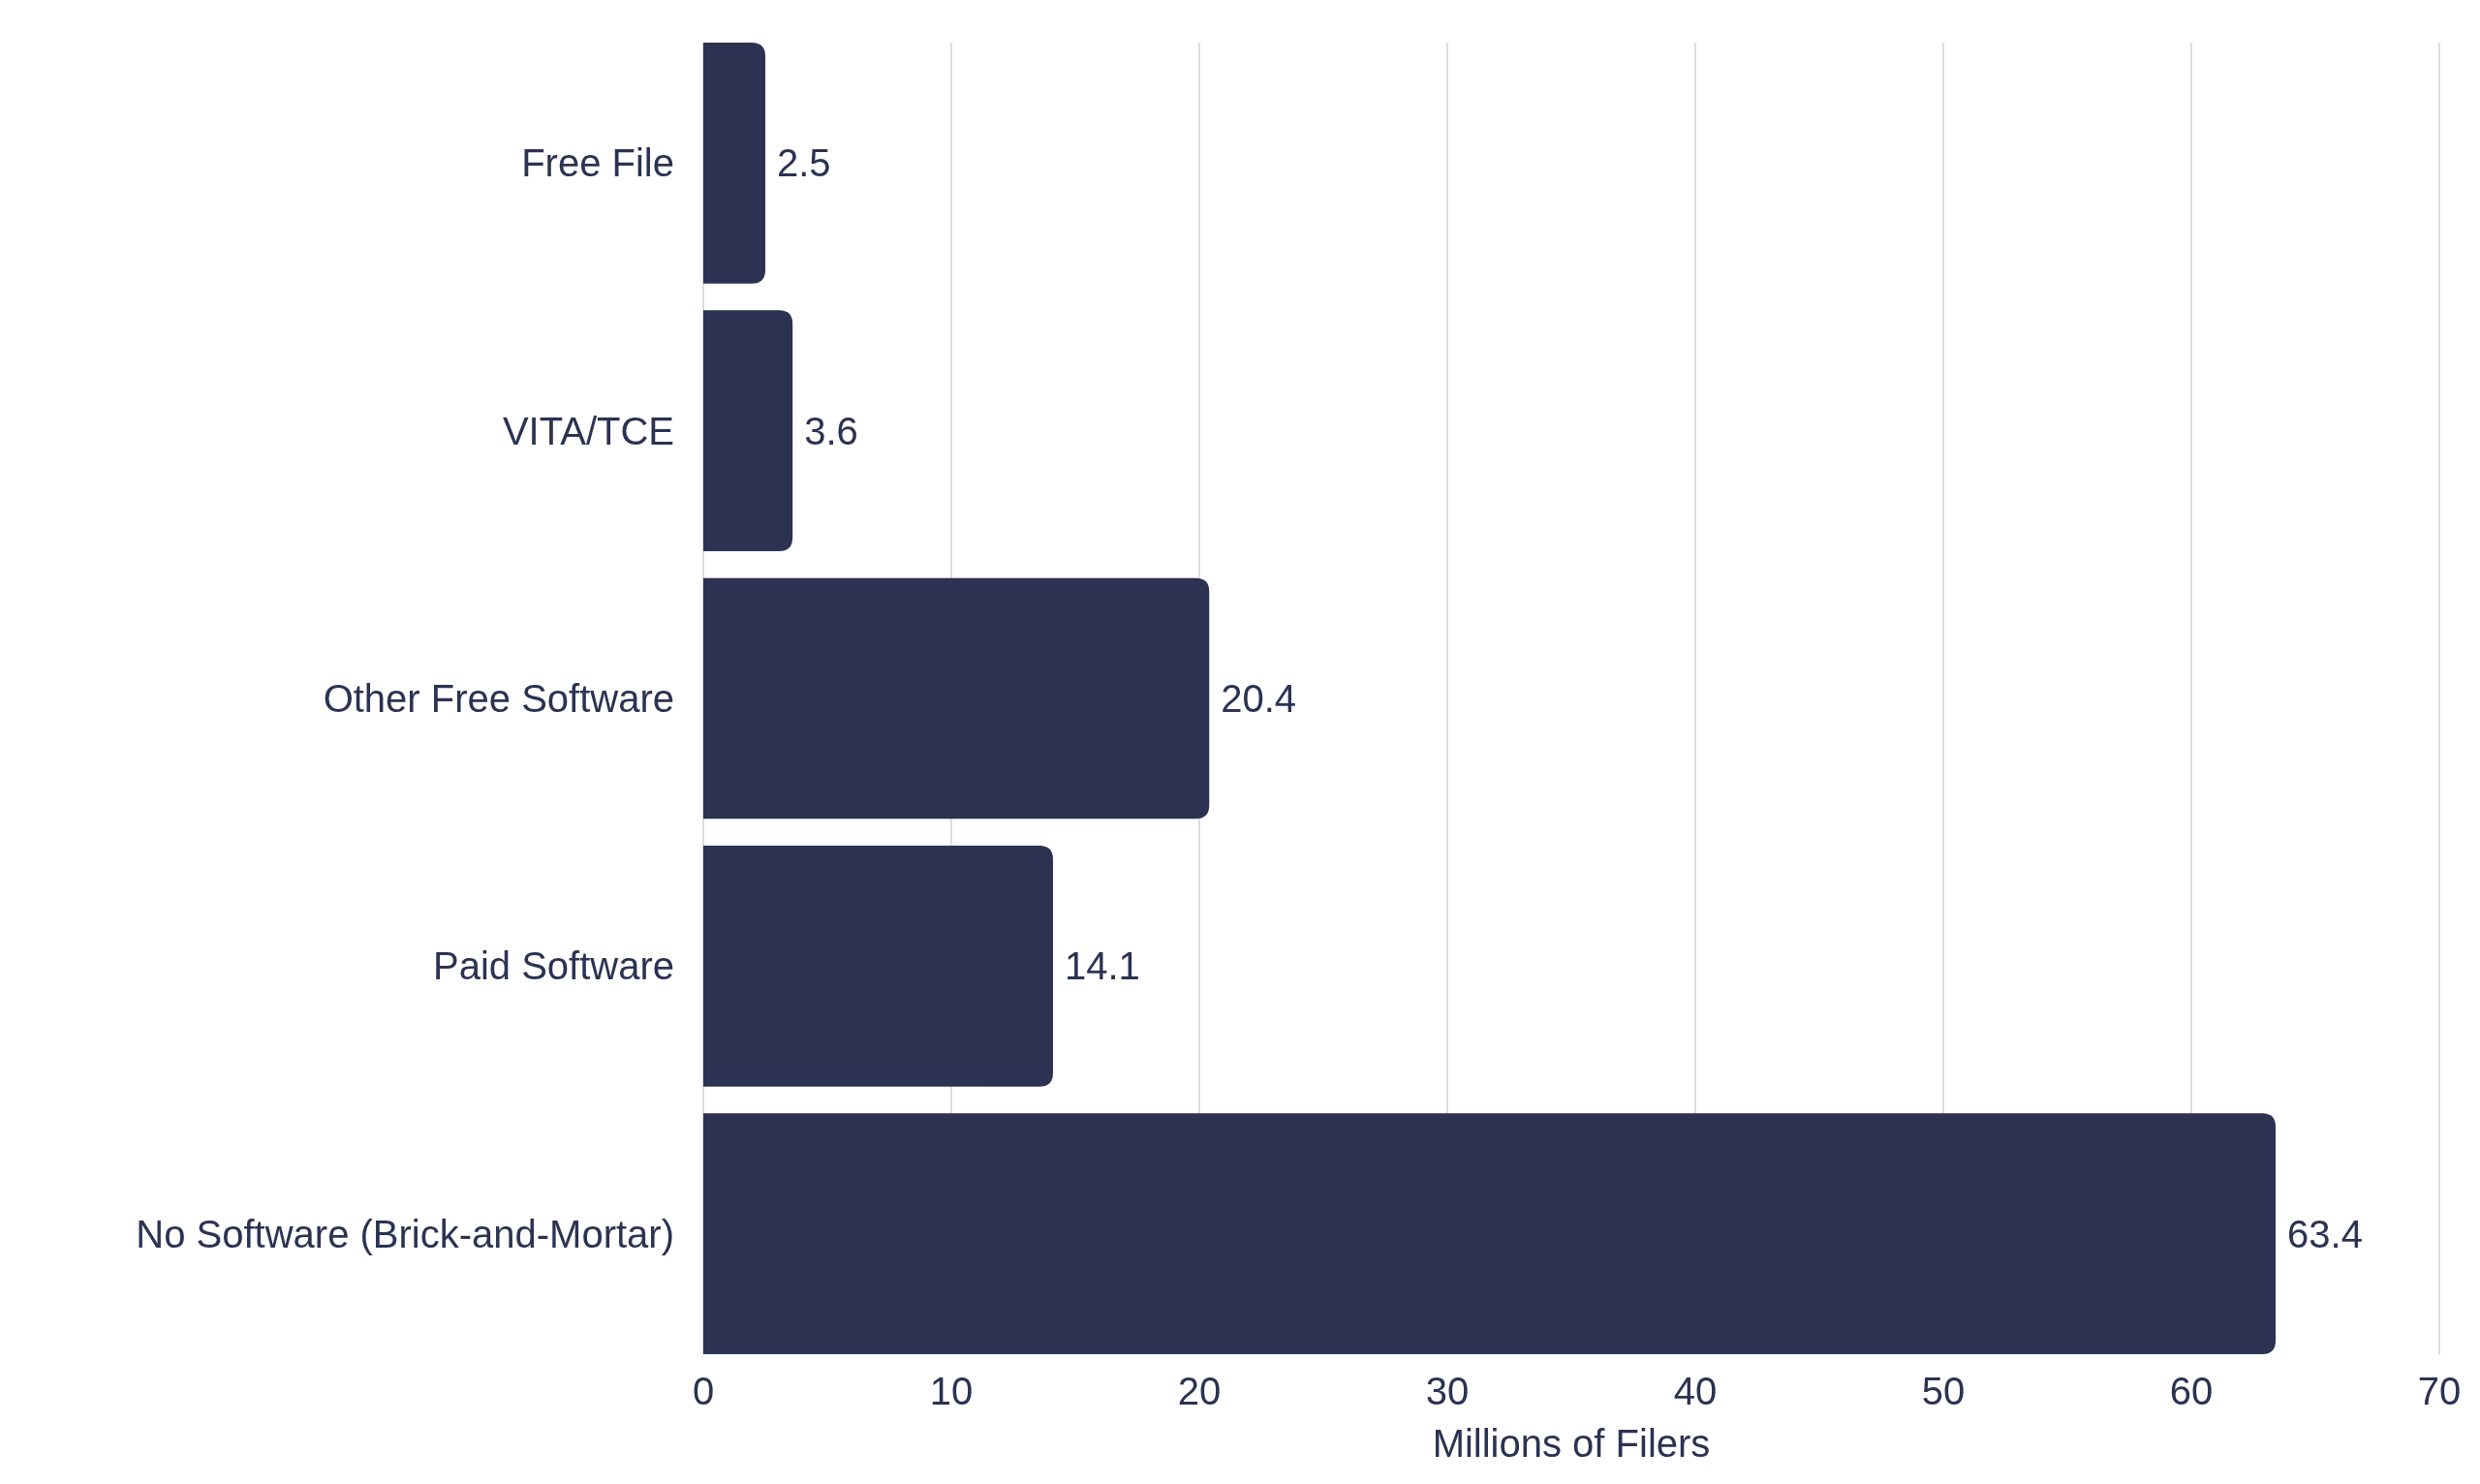 This screenshot has width=2480, height=1484. Describe the element at coordinates (703, 1391) in the screenshot. I see `x-tick-label: 0` at that location.